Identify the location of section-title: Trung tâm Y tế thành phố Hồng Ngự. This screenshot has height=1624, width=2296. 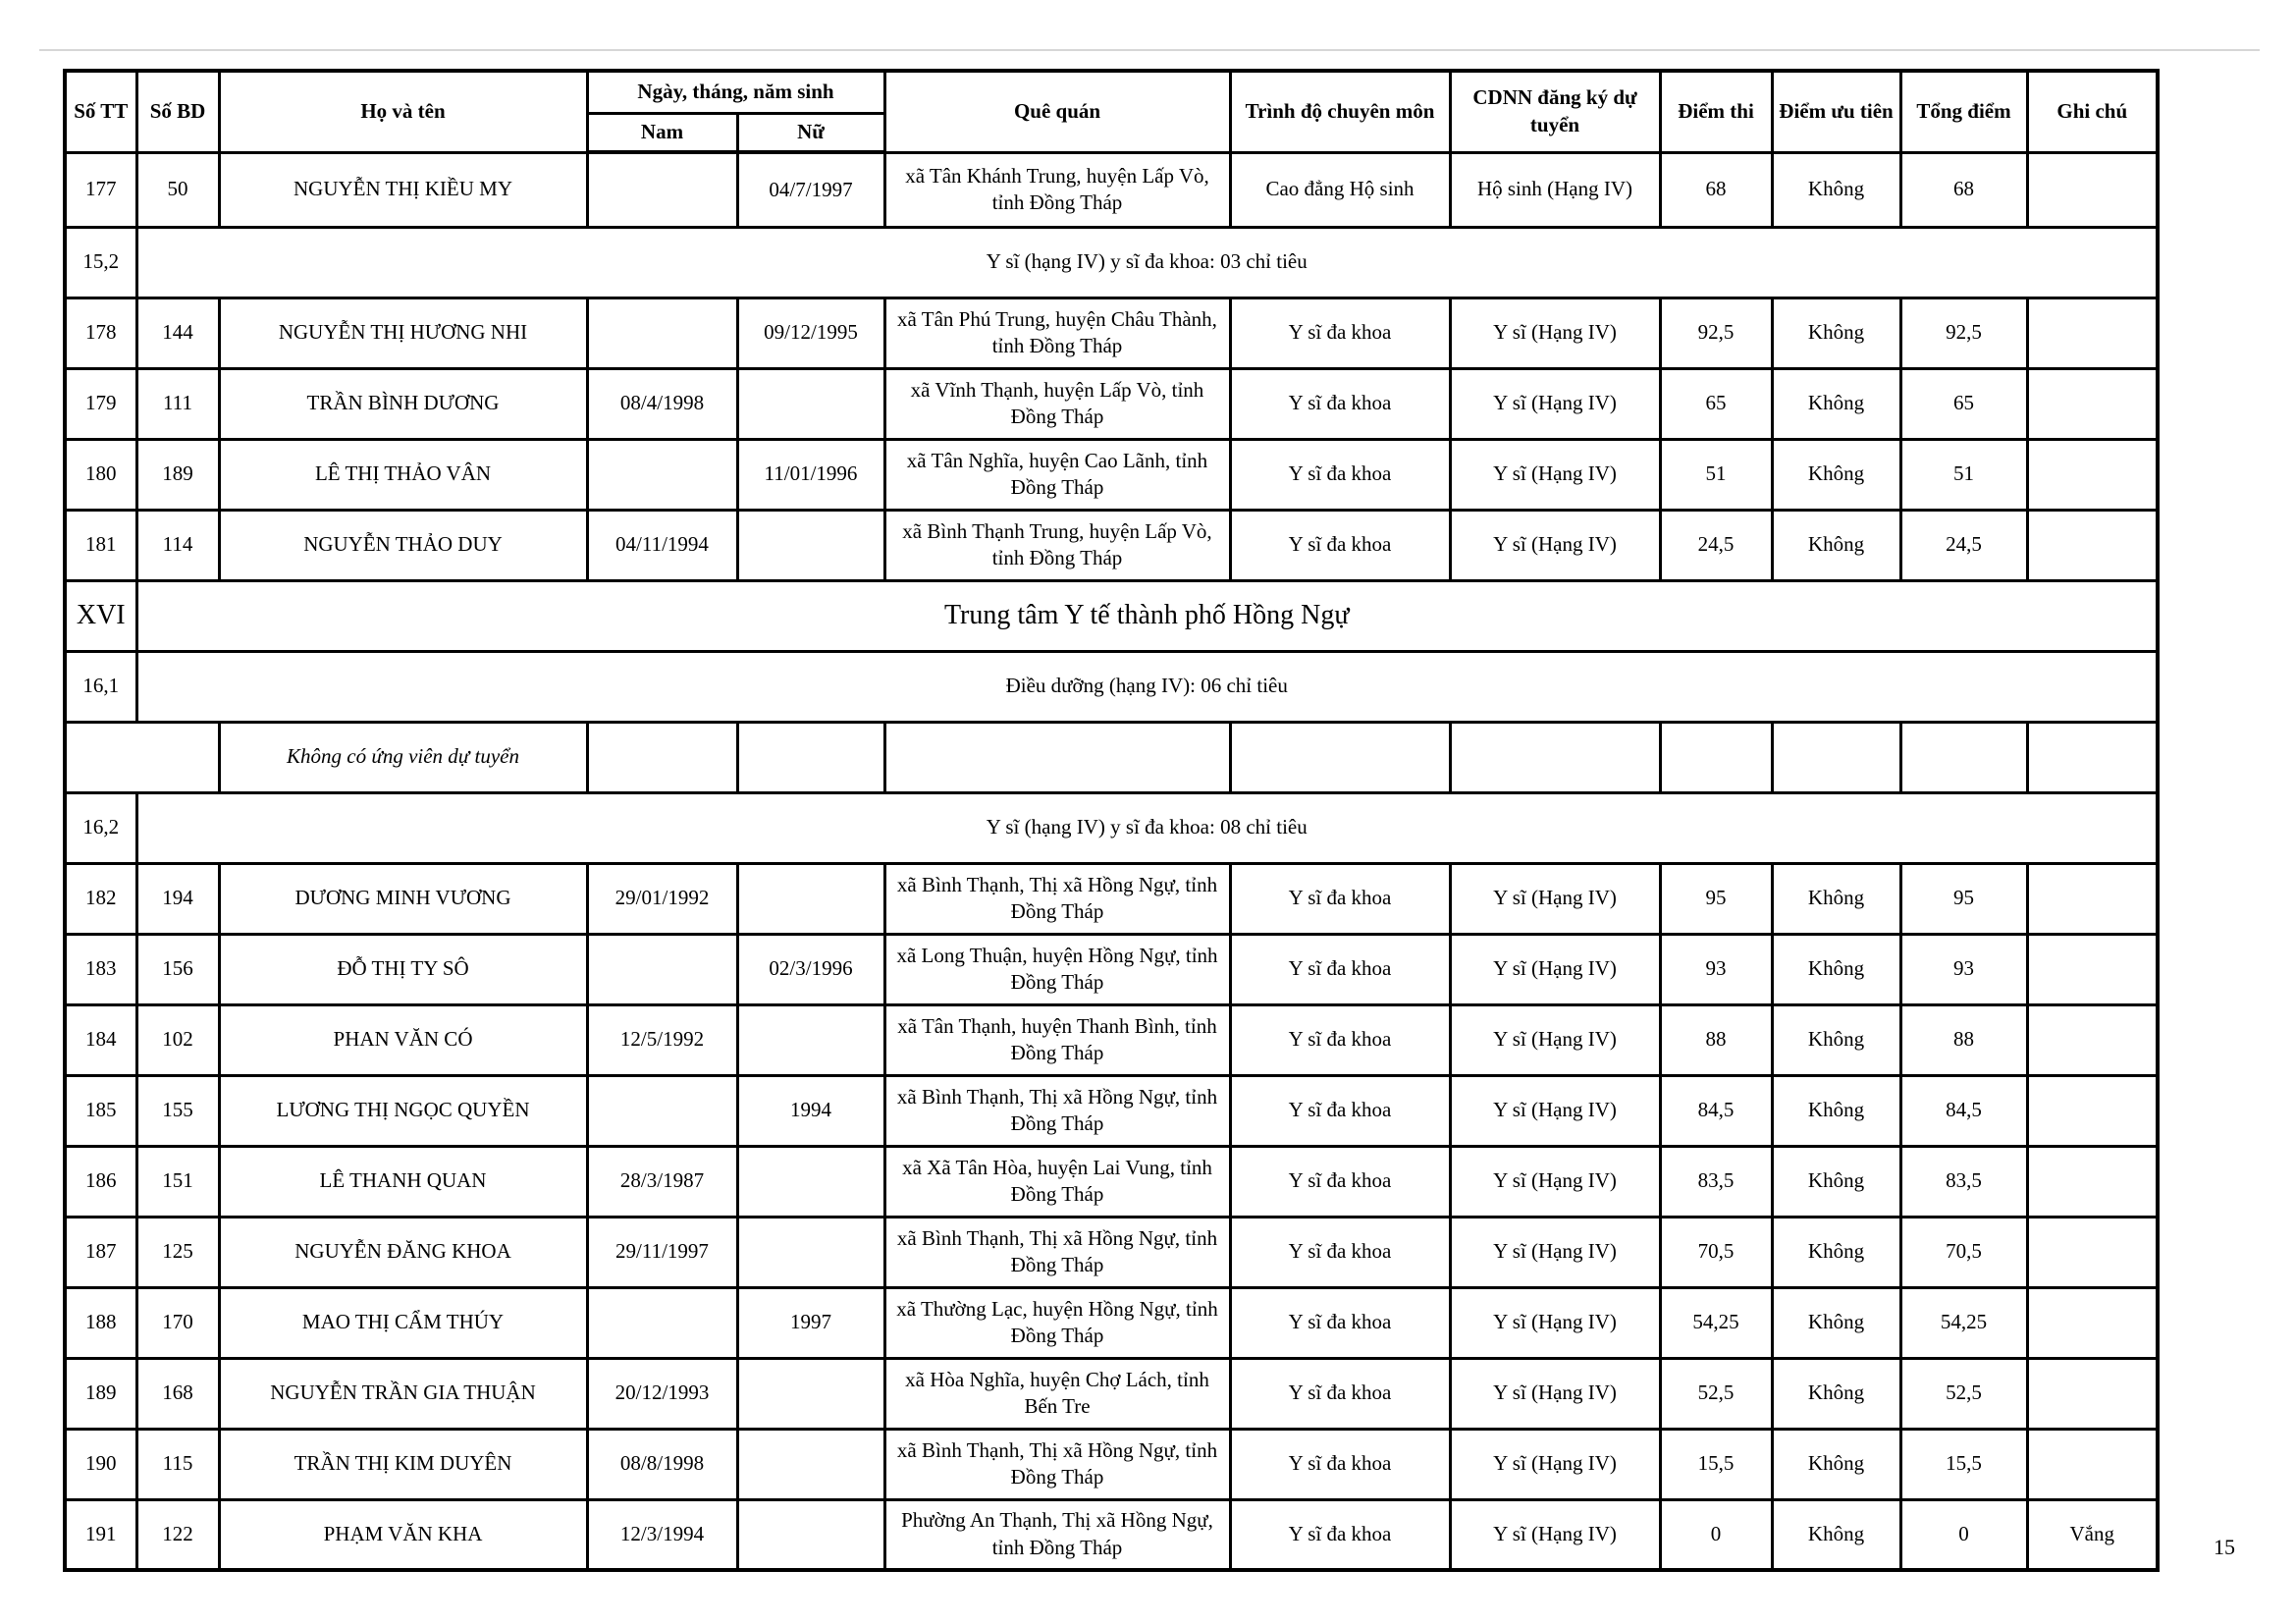
(1147, 615).